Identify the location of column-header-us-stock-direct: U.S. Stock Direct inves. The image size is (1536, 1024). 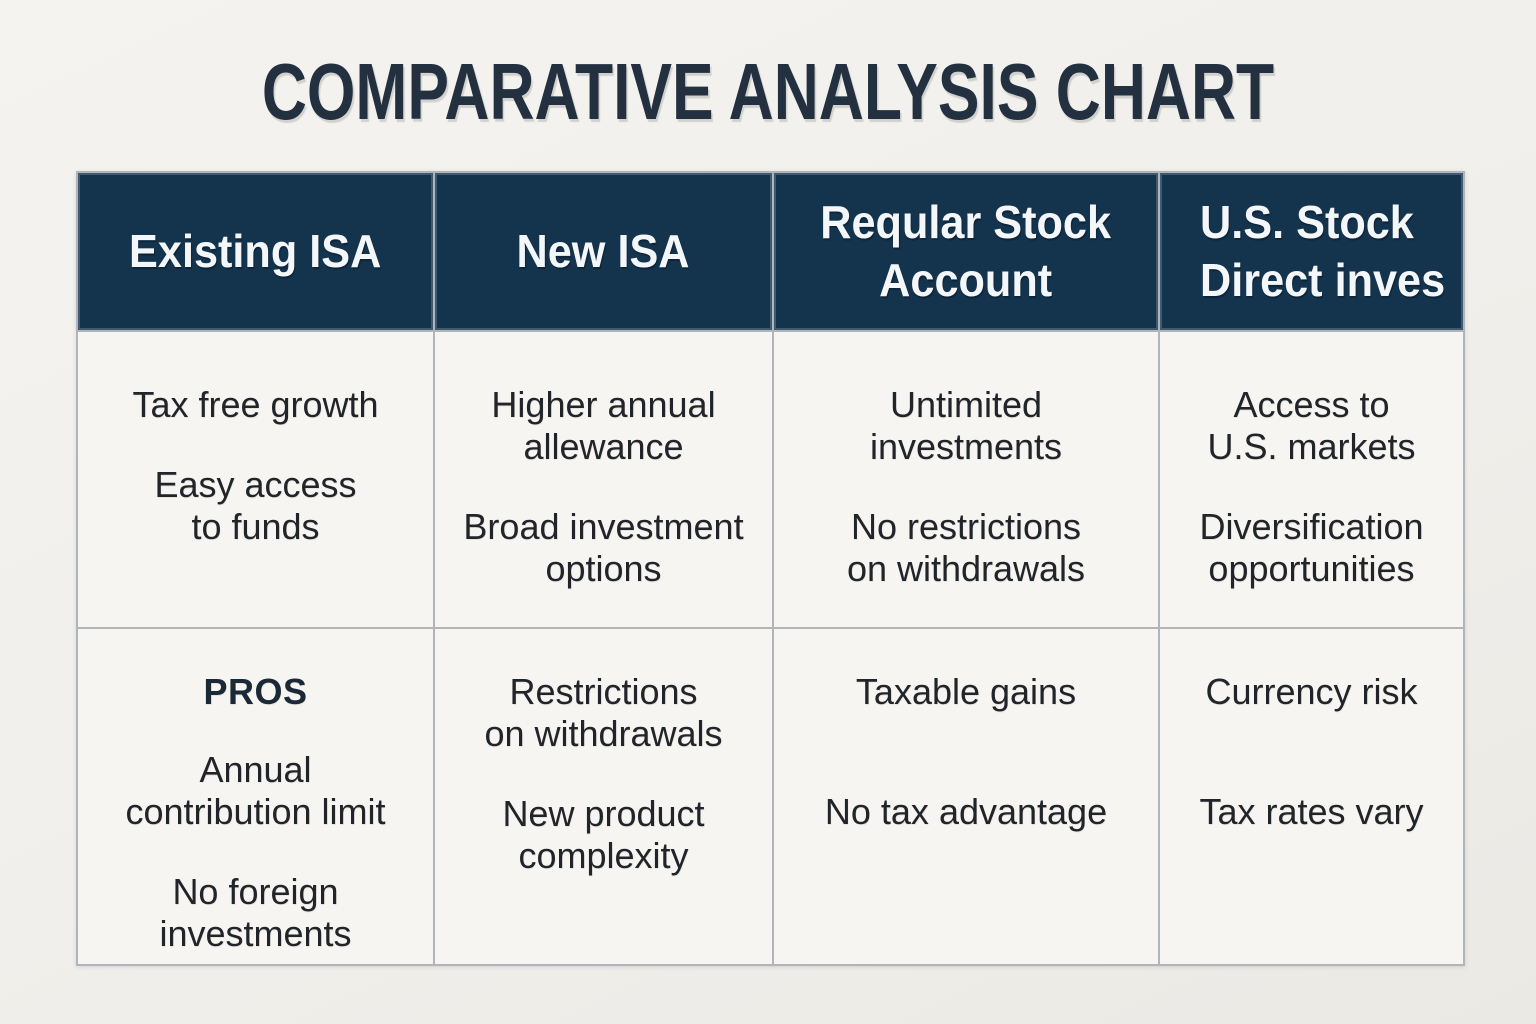
(1311, 251).